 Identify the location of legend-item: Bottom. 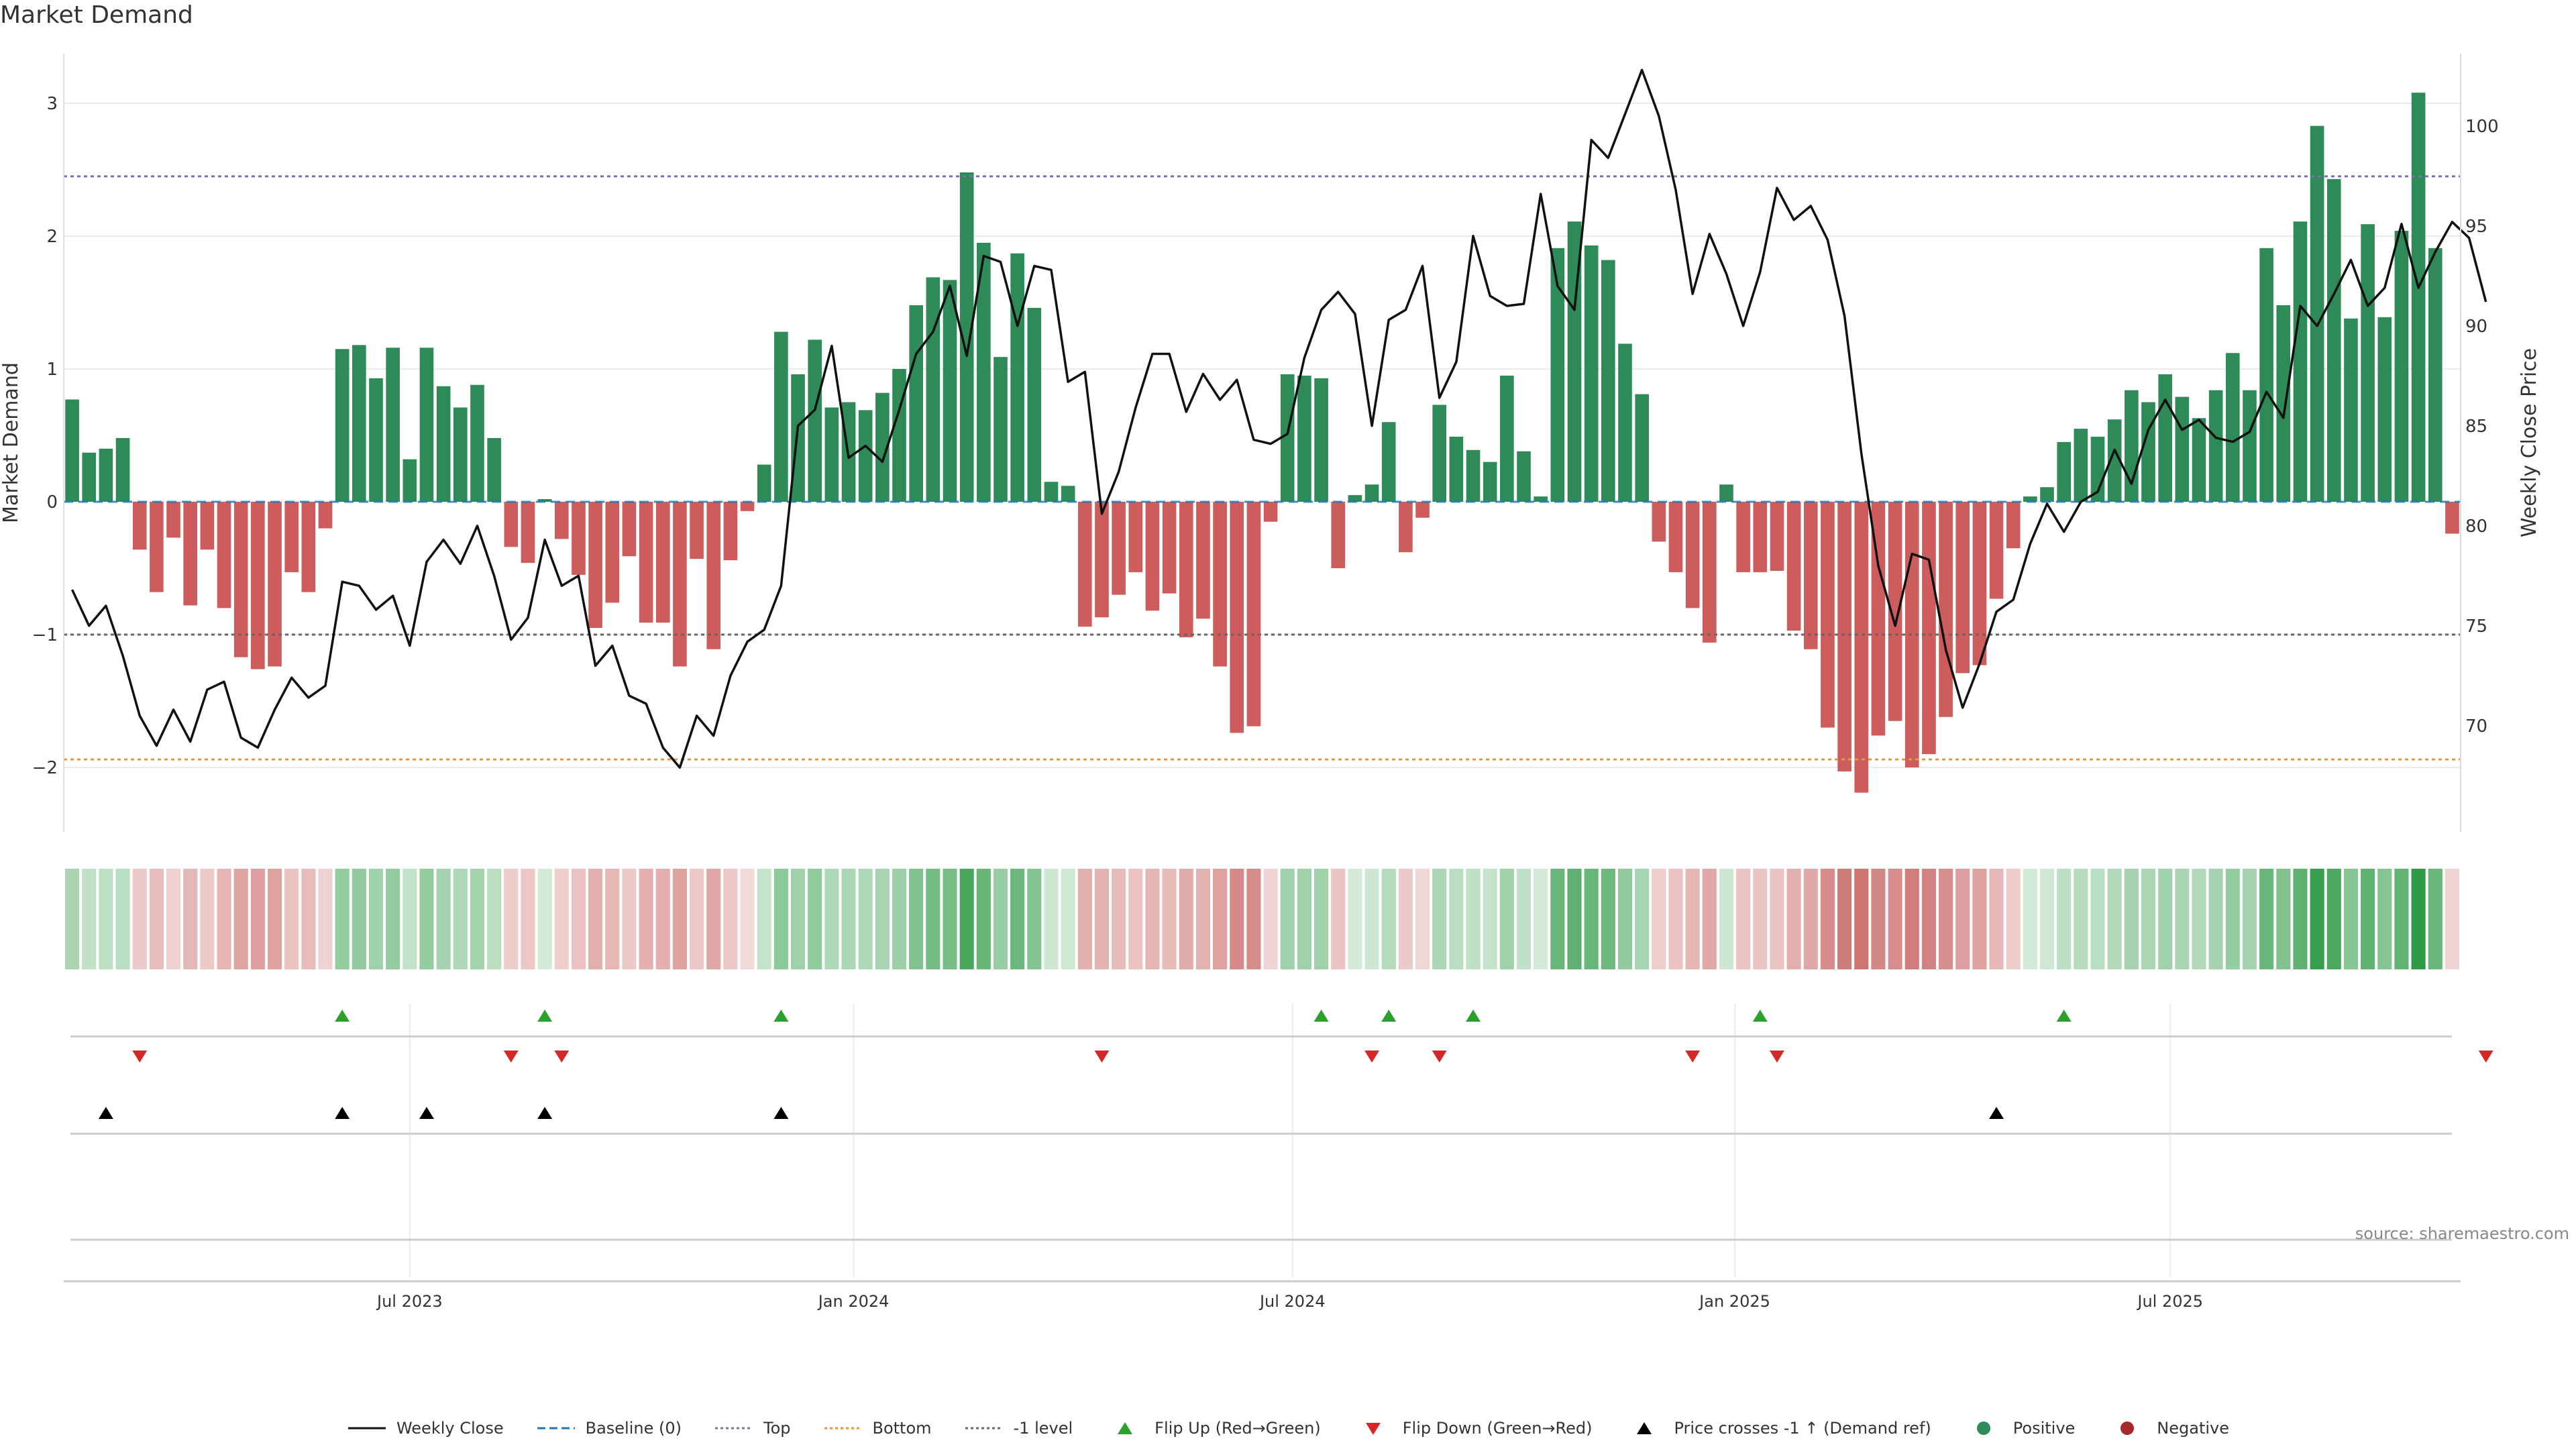
(877, 1428).